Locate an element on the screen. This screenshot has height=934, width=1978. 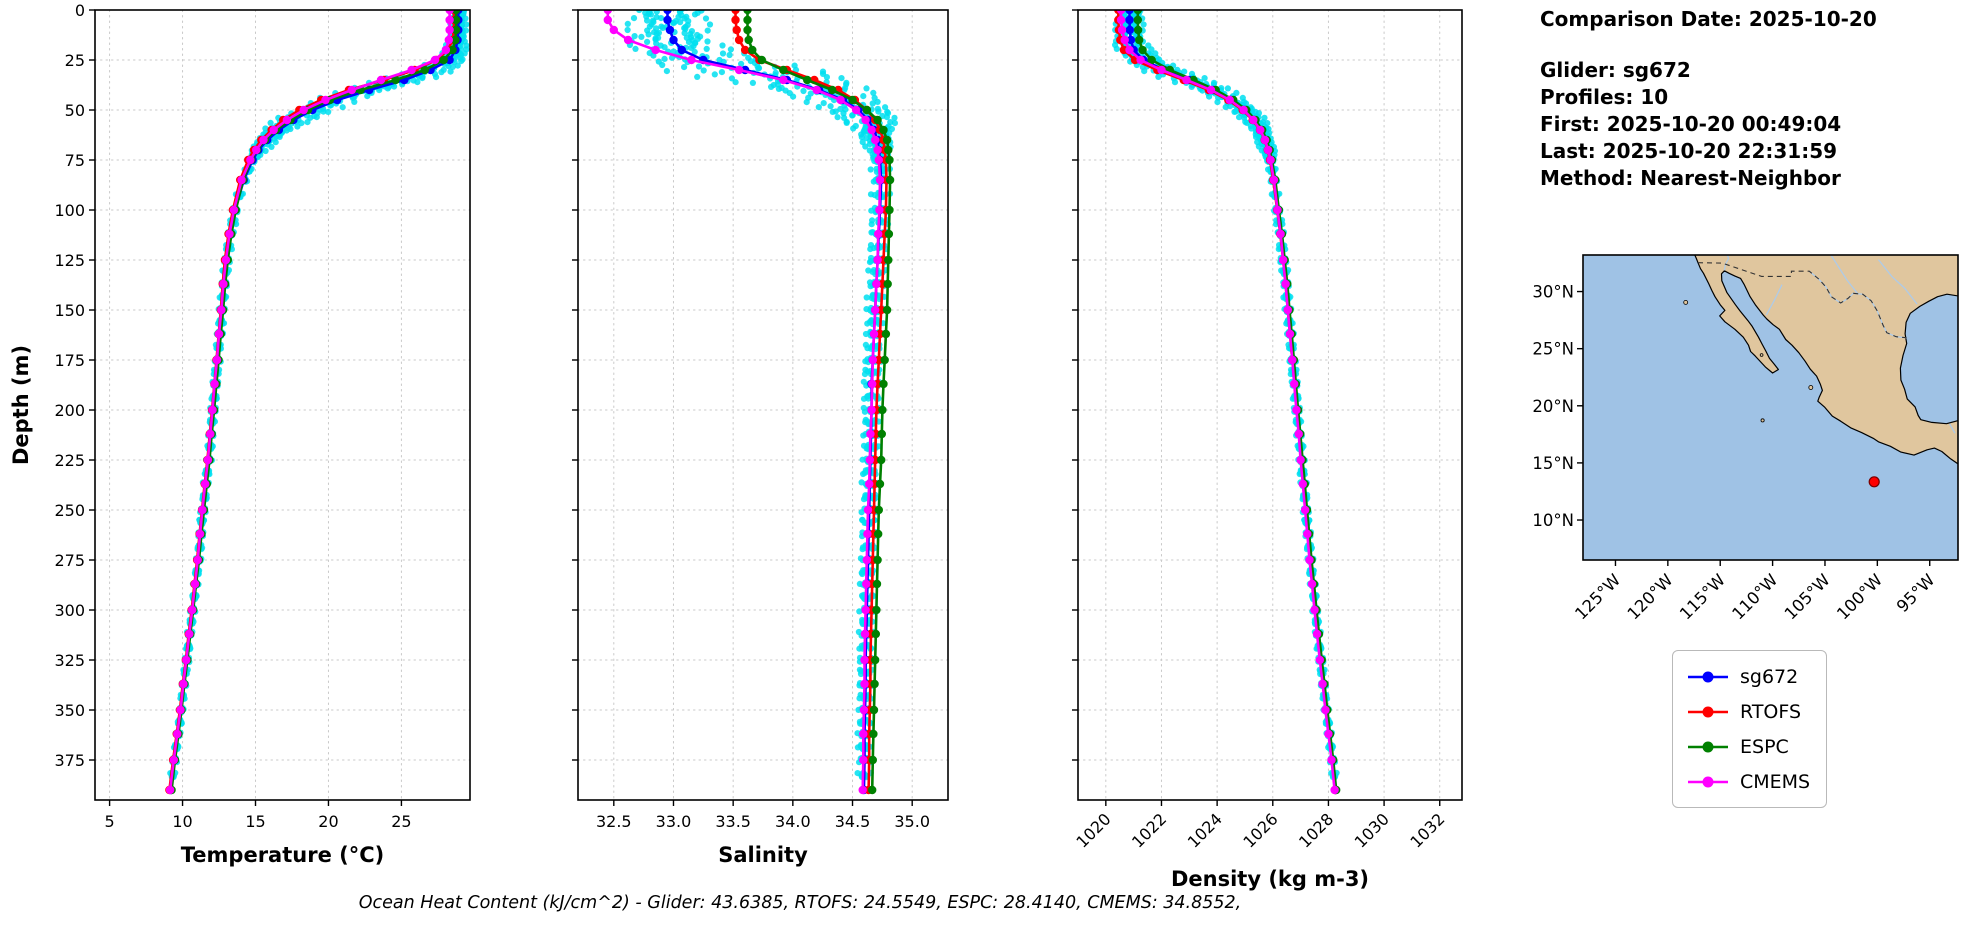
legend-label: CMEMS is located at coordinates (1775, 781).